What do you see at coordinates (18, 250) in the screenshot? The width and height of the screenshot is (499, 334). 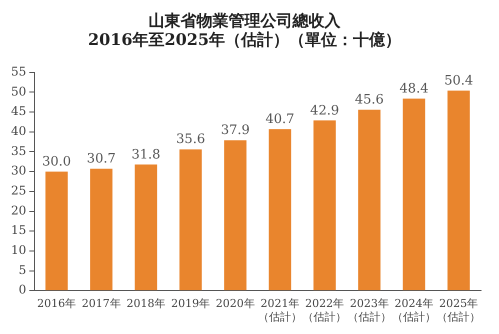 I see `y-tick-label: 10` at bounding box center [18, 250].